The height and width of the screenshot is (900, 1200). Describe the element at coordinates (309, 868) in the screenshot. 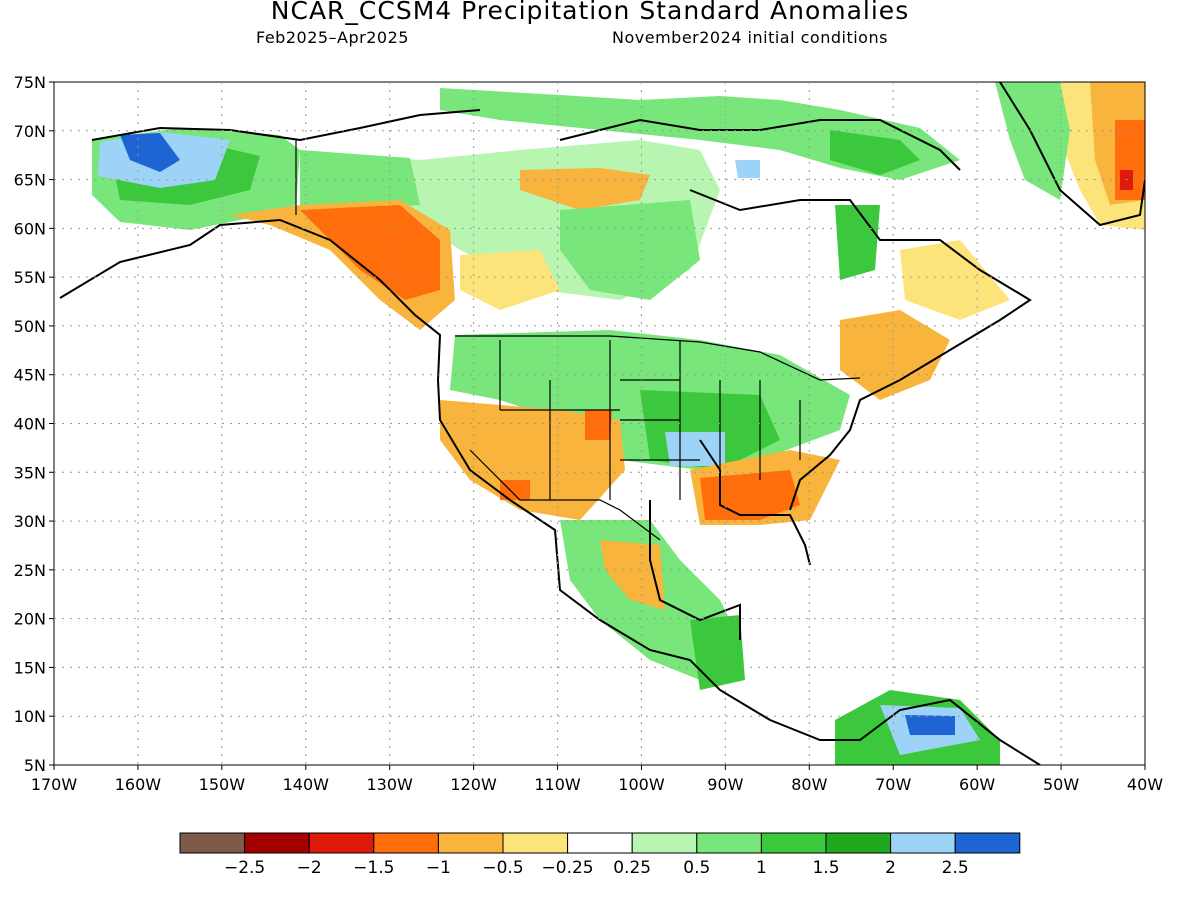

I see `legend-label: −2` at that location.